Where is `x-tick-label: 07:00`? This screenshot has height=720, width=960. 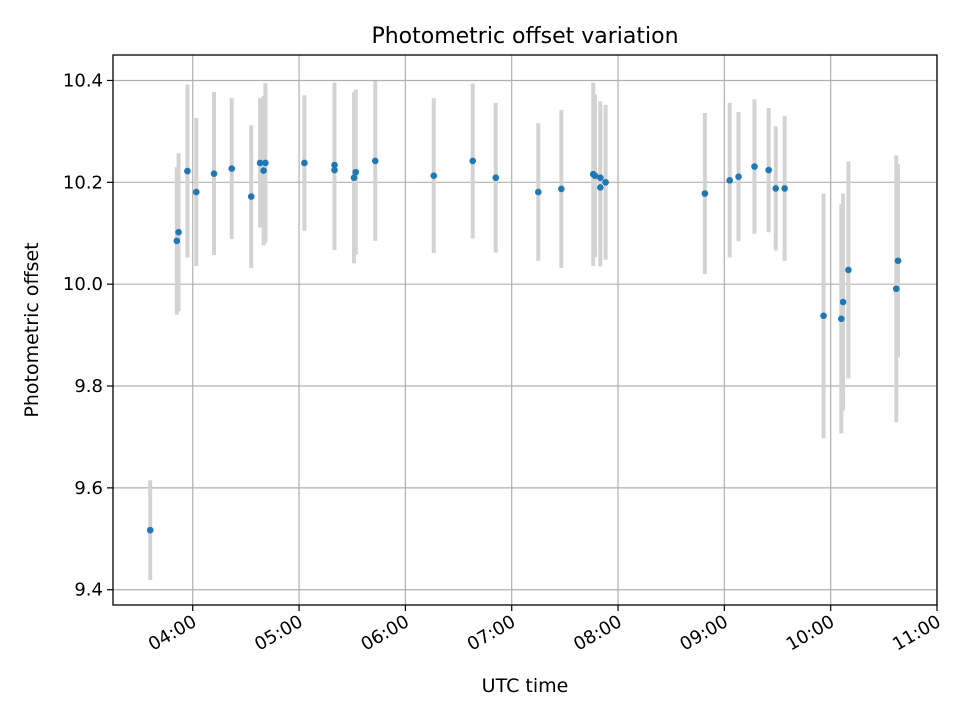
x-tick-label: 07:00 is located at coordinates (491, 633).